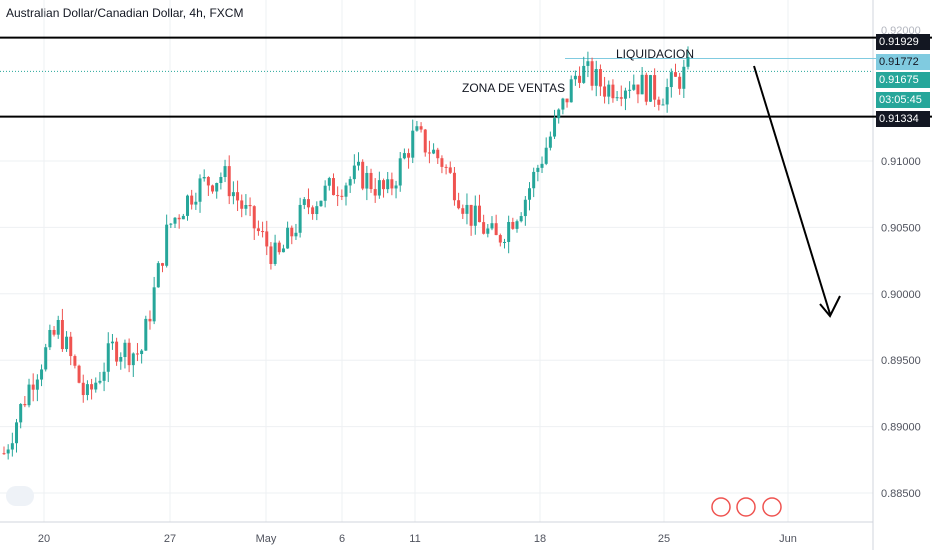 This screenshot has height=550, width=932. Describe the element at coordinates (20, 496) in the screenshot. I see `tradingview-logo-icon` at that location.